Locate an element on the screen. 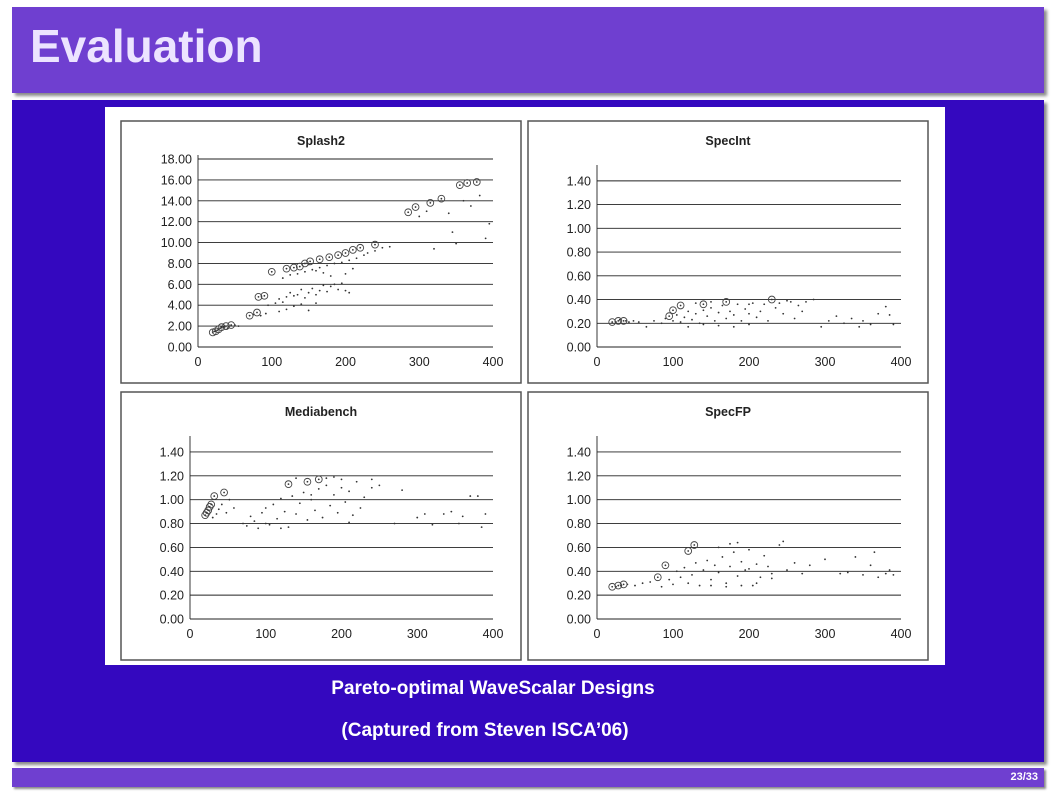 Image resolution: width=1058 pixels, height=793 pixels. y-tick-label: 12.00 is located at coordinates (176, 222).